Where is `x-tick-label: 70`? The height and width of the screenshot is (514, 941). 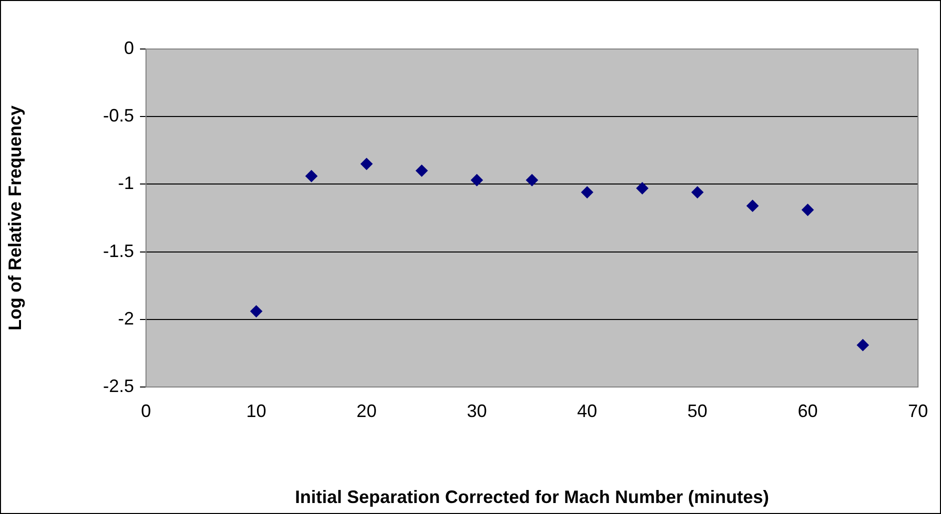 x-tick-label: 70 is located at coordinates (918, 410).